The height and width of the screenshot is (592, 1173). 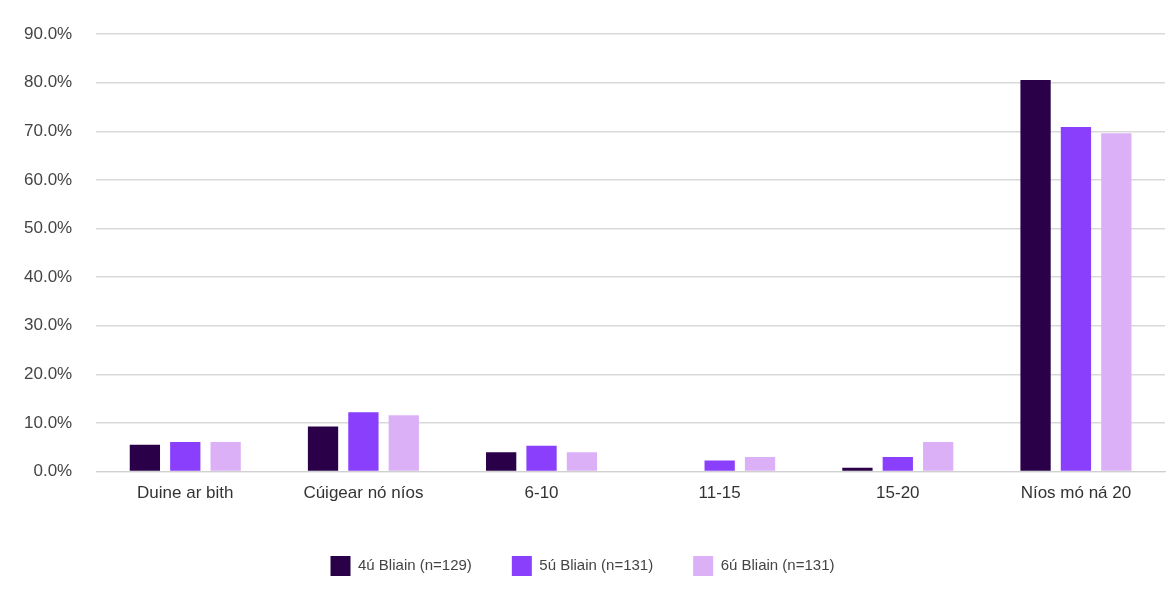 I want to click on y-tick-label: 60.0%, so click(x=48, y=179).